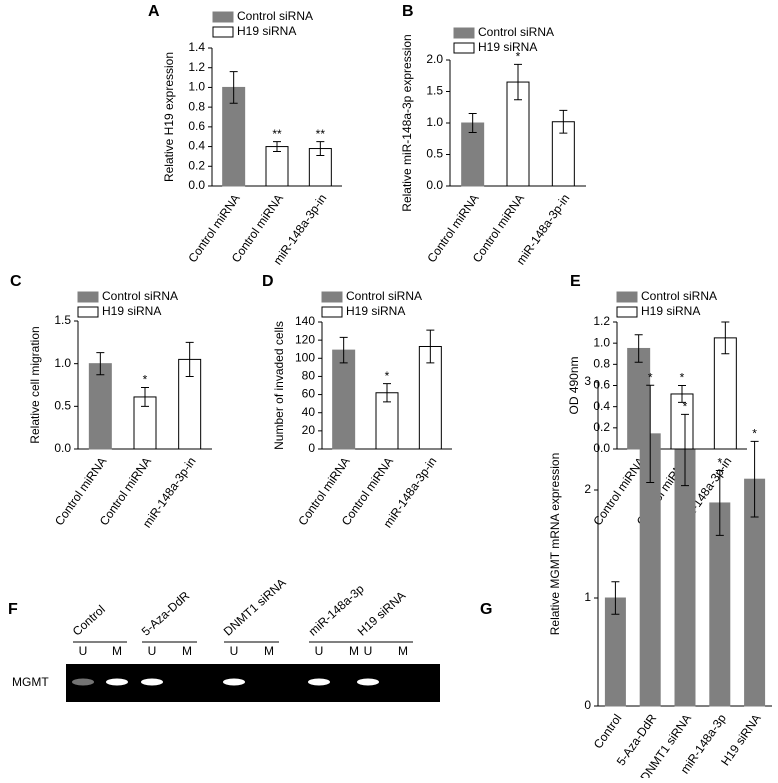 This screenshot has height=783, width=778. Describe the element at coordinates (196, 106) in the screenshot. I see `y-tick-label: 0.8` at that location.